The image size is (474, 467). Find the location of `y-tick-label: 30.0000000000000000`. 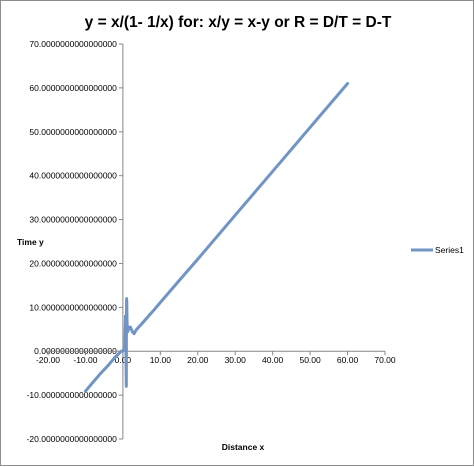

y-tick-label: 30.0000000000000000 is located at coordinates (73, 220).